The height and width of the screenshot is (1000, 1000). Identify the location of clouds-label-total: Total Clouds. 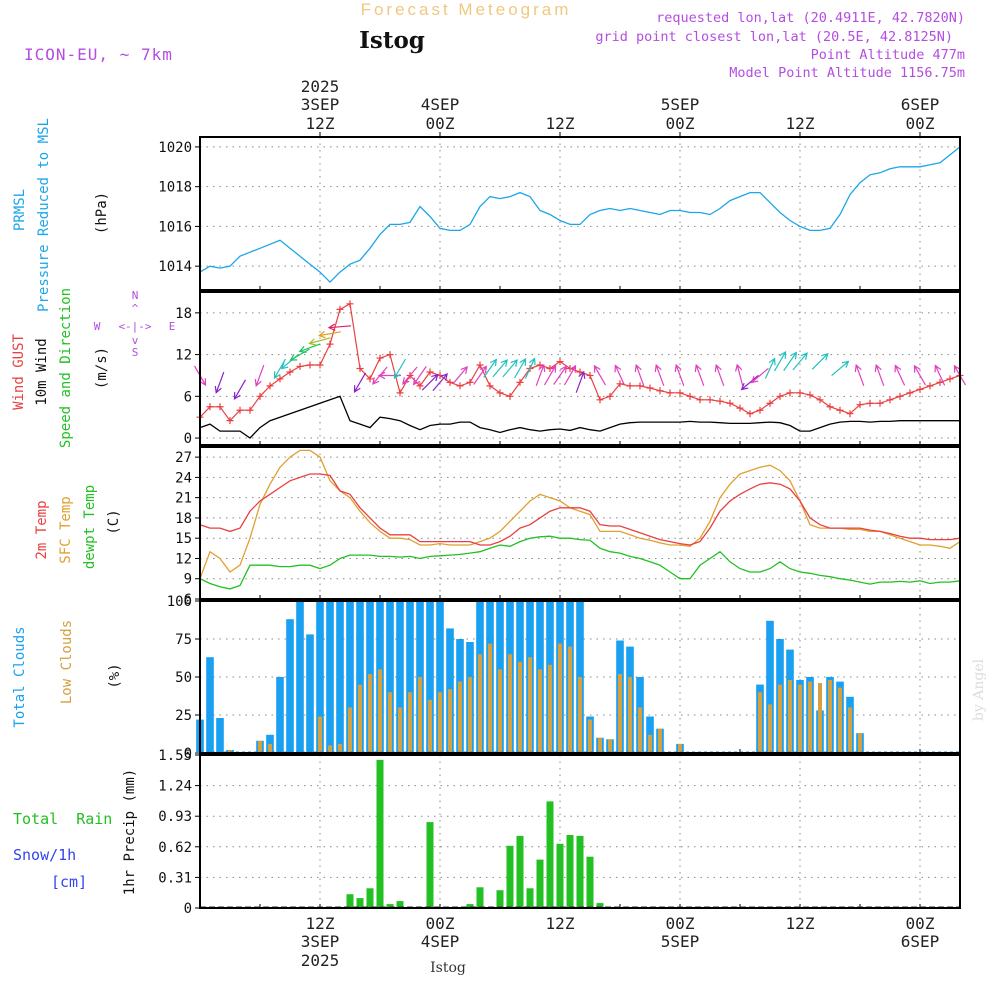
(20, 676).